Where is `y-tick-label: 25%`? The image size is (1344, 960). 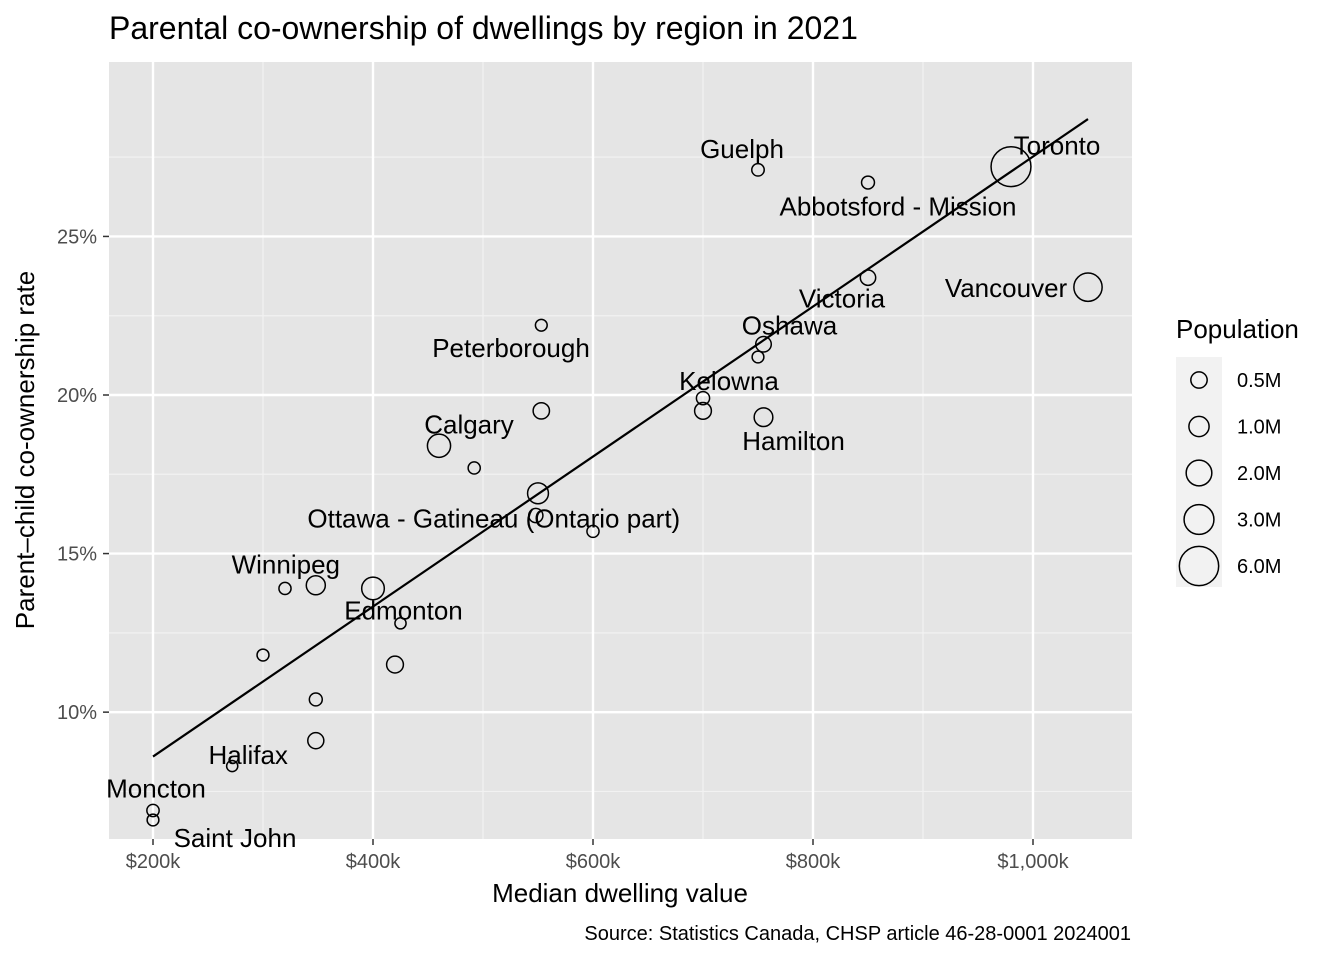 y-tick-label: 25% is located at coordinates (77, 237).